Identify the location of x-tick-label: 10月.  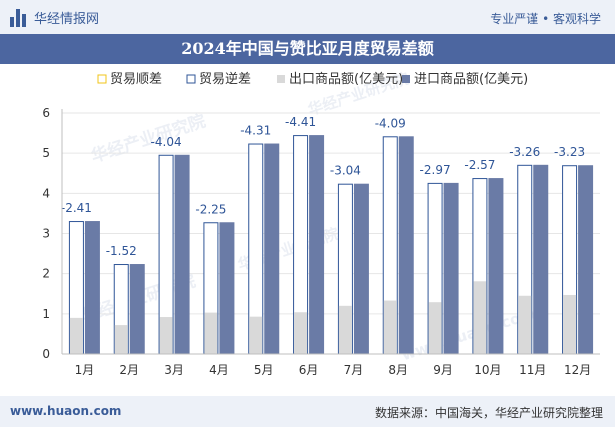
(487, 370).